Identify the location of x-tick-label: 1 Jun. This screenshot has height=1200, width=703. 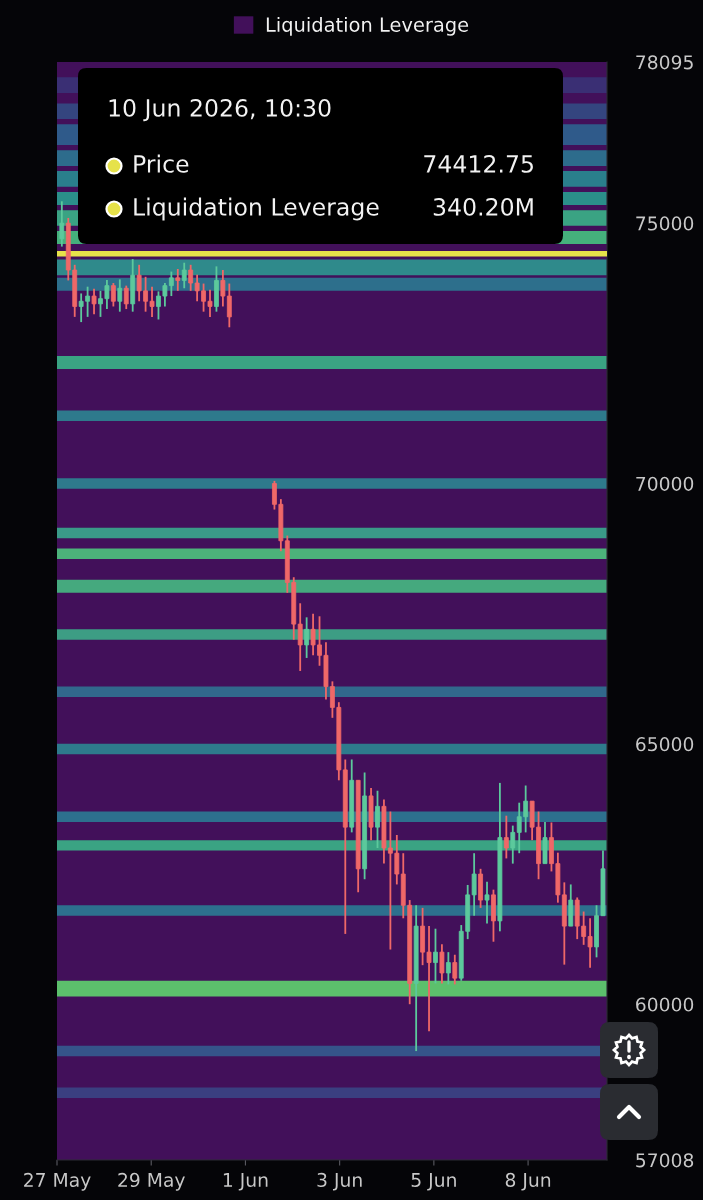
(245, 1182).